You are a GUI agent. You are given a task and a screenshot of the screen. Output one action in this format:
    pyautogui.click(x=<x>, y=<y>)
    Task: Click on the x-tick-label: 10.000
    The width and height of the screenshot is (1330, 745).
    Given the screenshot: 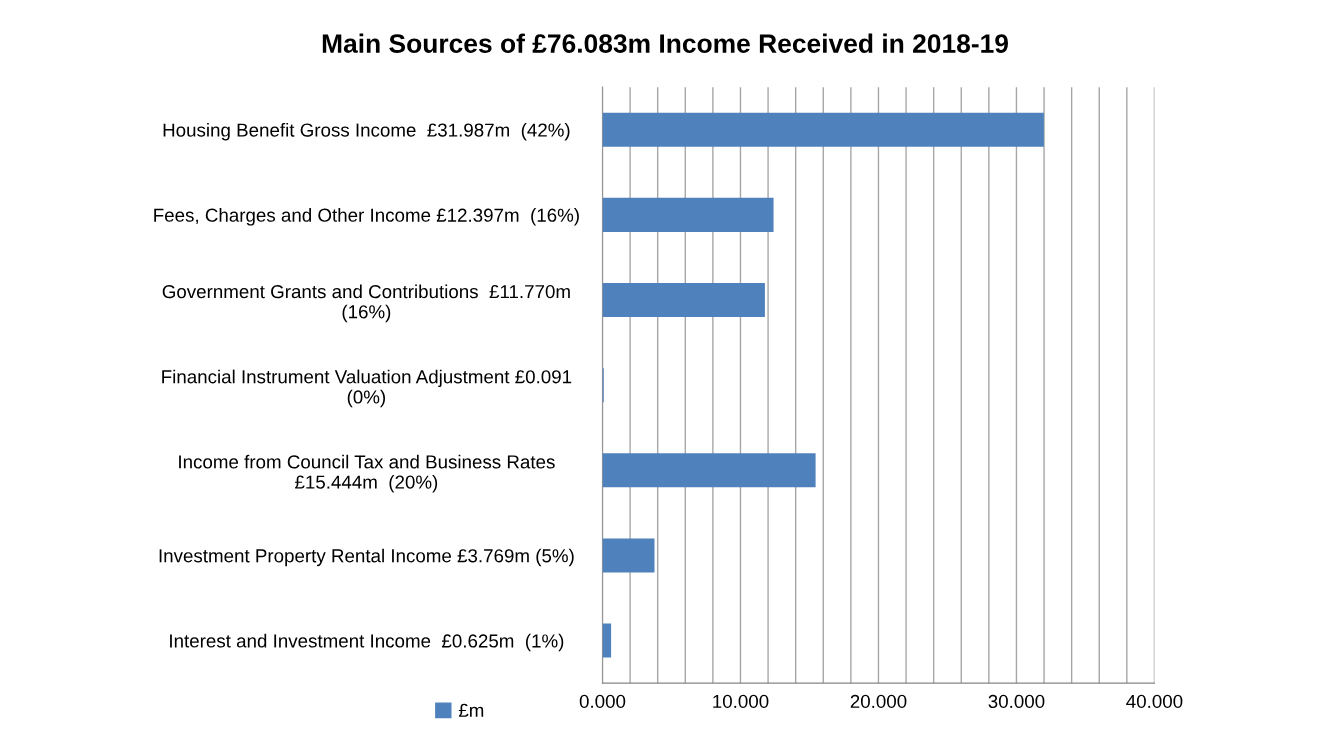 What is the action you would take?
    pyautogui.click(x=741, y=701)
    